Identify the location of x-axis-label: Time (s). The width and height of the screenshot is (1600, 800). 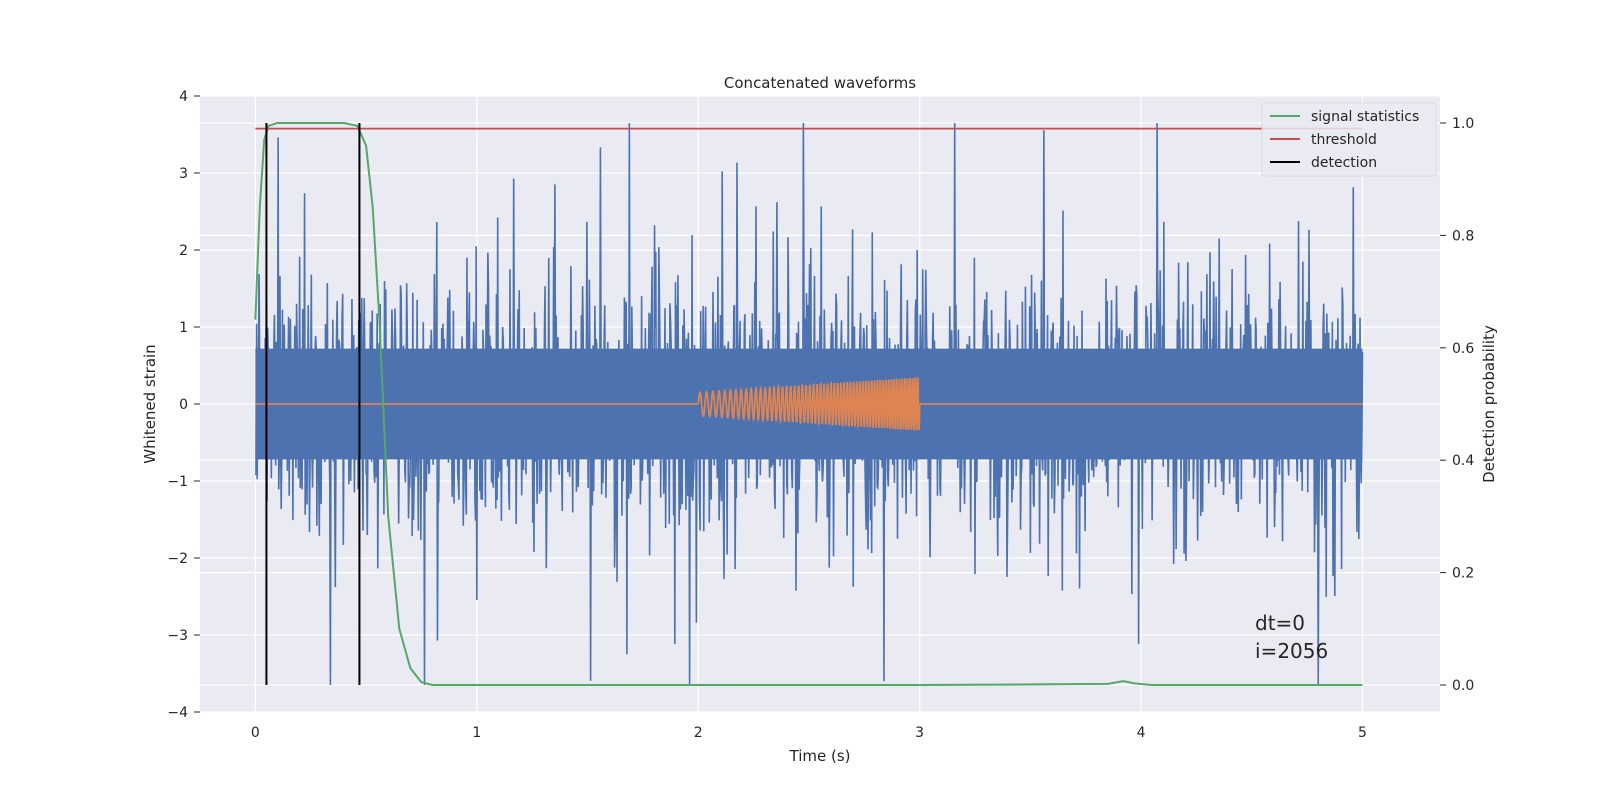
(820, 756).